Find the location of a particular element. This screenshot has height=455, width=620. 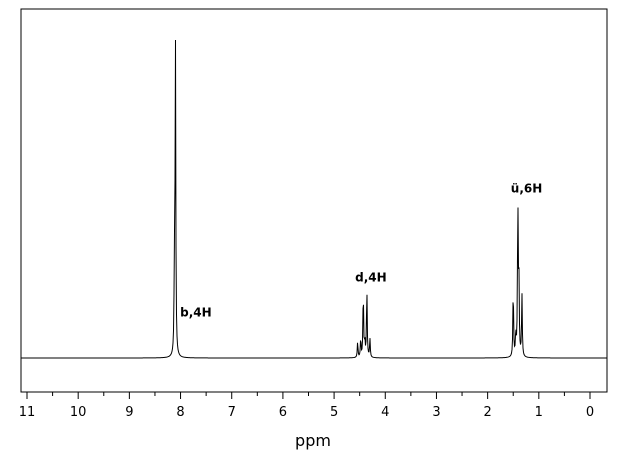

peak-label: ü,6H is located at coordinates (527, 189).